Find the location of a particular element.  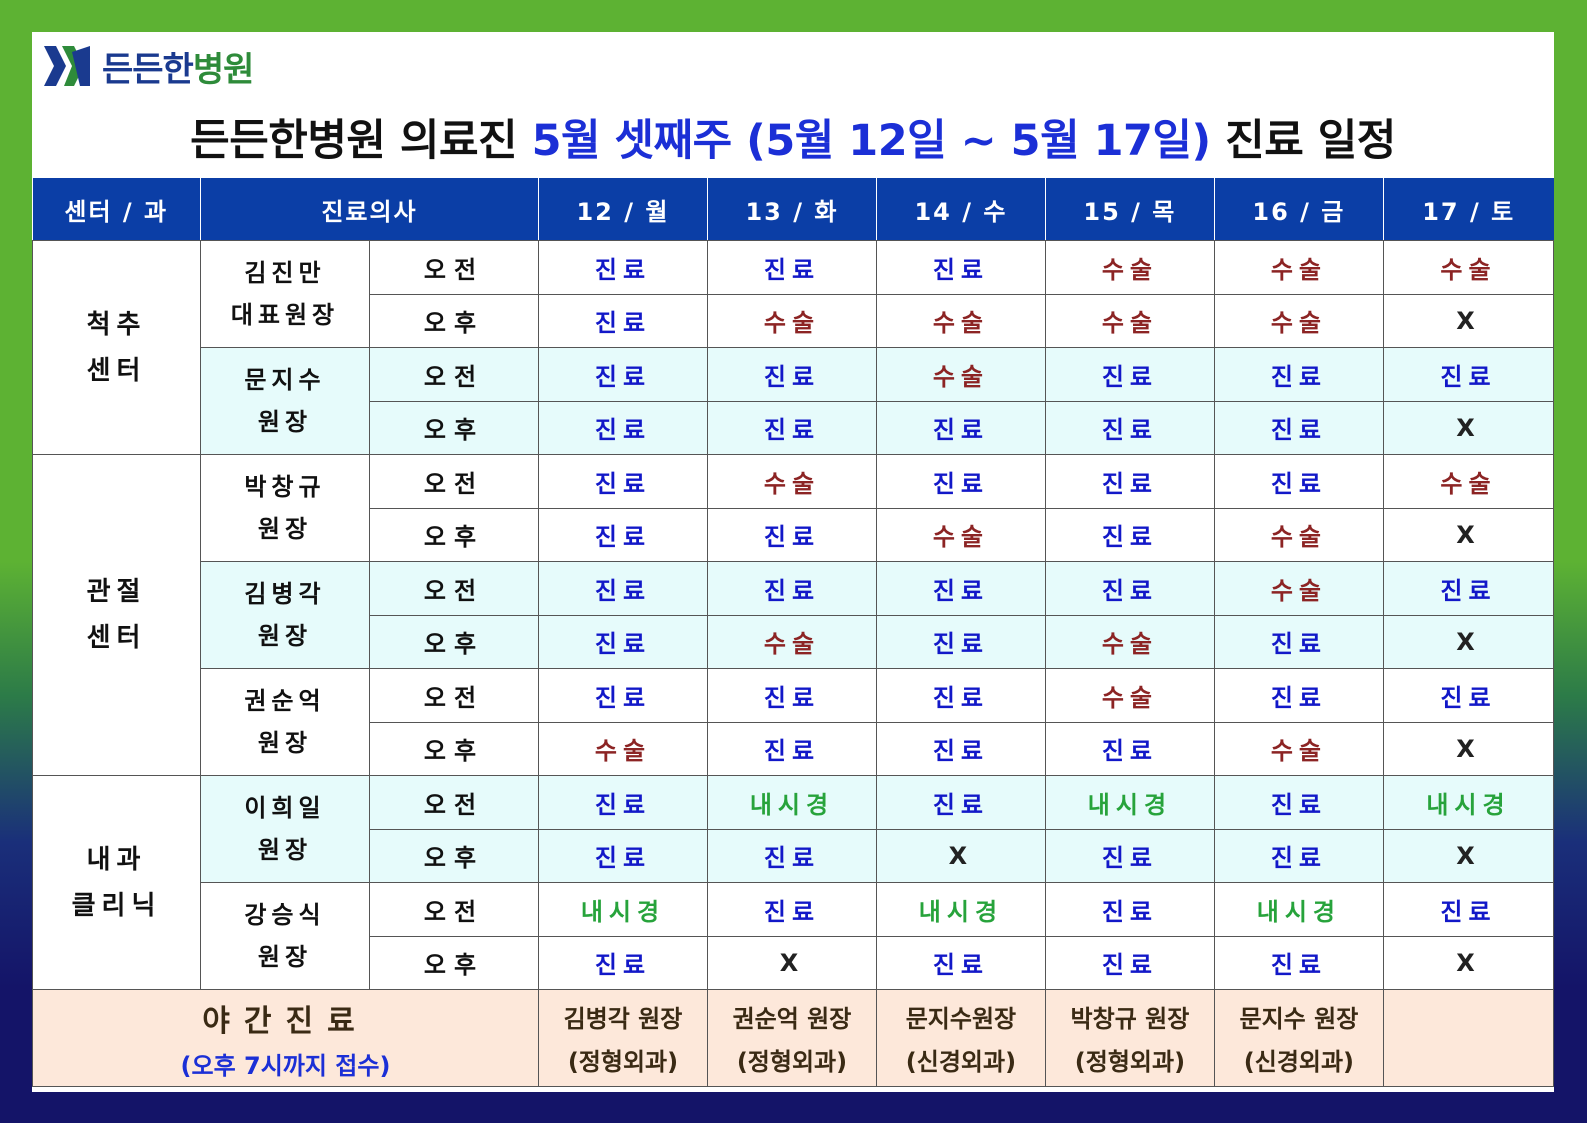

header-center: 센터 / 과 is located at coordinates (116, 209).